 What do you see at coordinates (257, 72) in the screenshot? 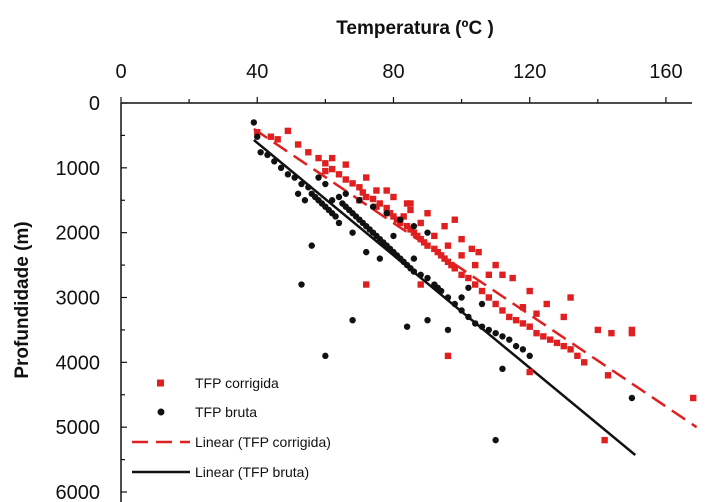
I see `x-tick-label: 40` at bounding box center [257, 72].